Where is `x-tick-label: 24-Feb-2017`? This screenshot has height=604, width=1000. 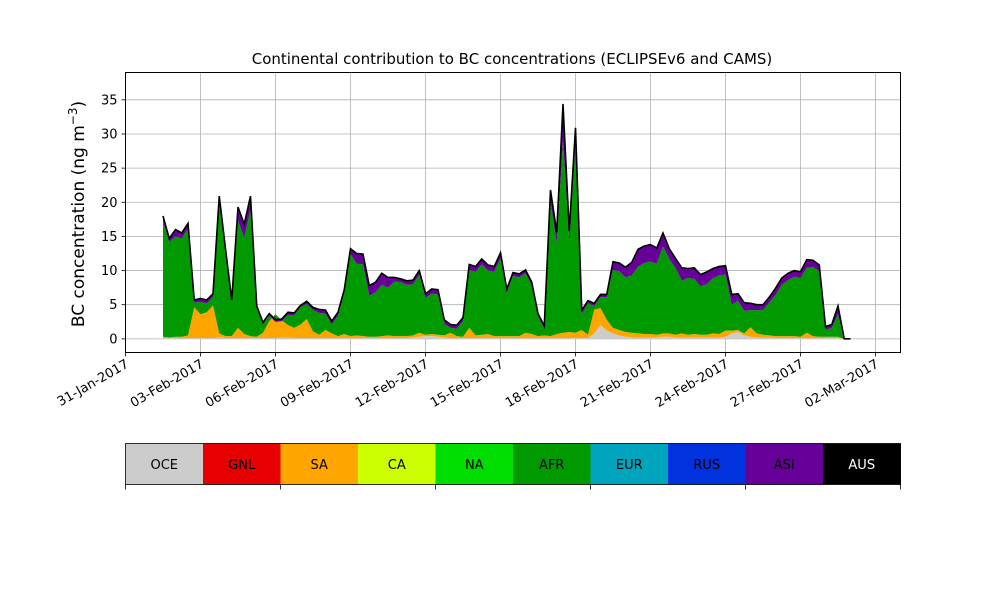
x-tick-label: 24-Feb-2017 is located at coordinates (692, 384).